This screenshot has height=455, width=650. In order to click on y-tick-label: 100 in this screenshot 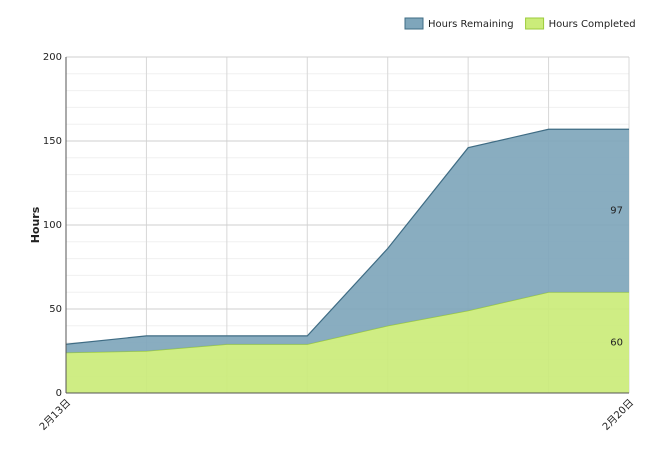, I will do `click(52, 225)`.